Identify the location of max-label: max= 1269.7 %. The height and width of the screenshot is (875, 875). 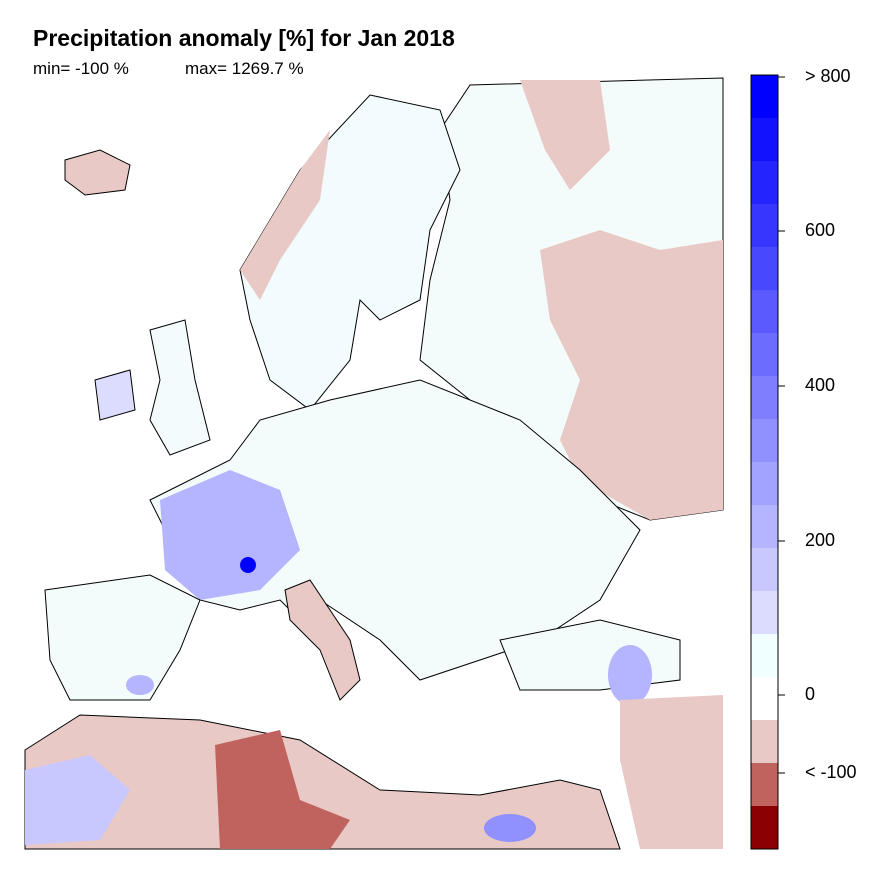
(244, 68).